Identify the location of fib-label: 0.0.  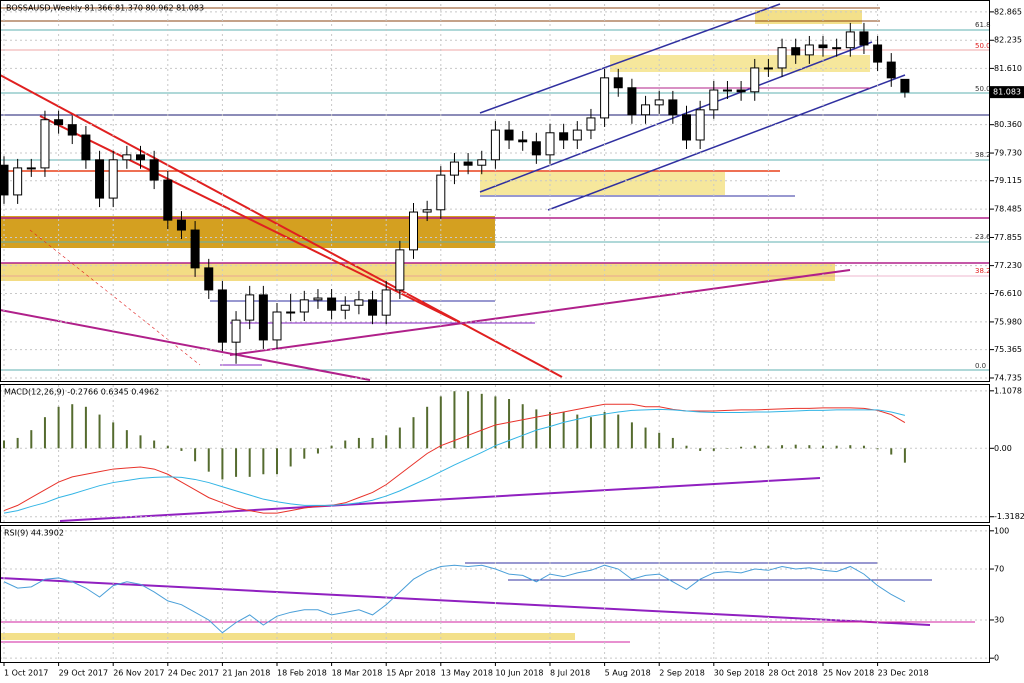
(980, 366).